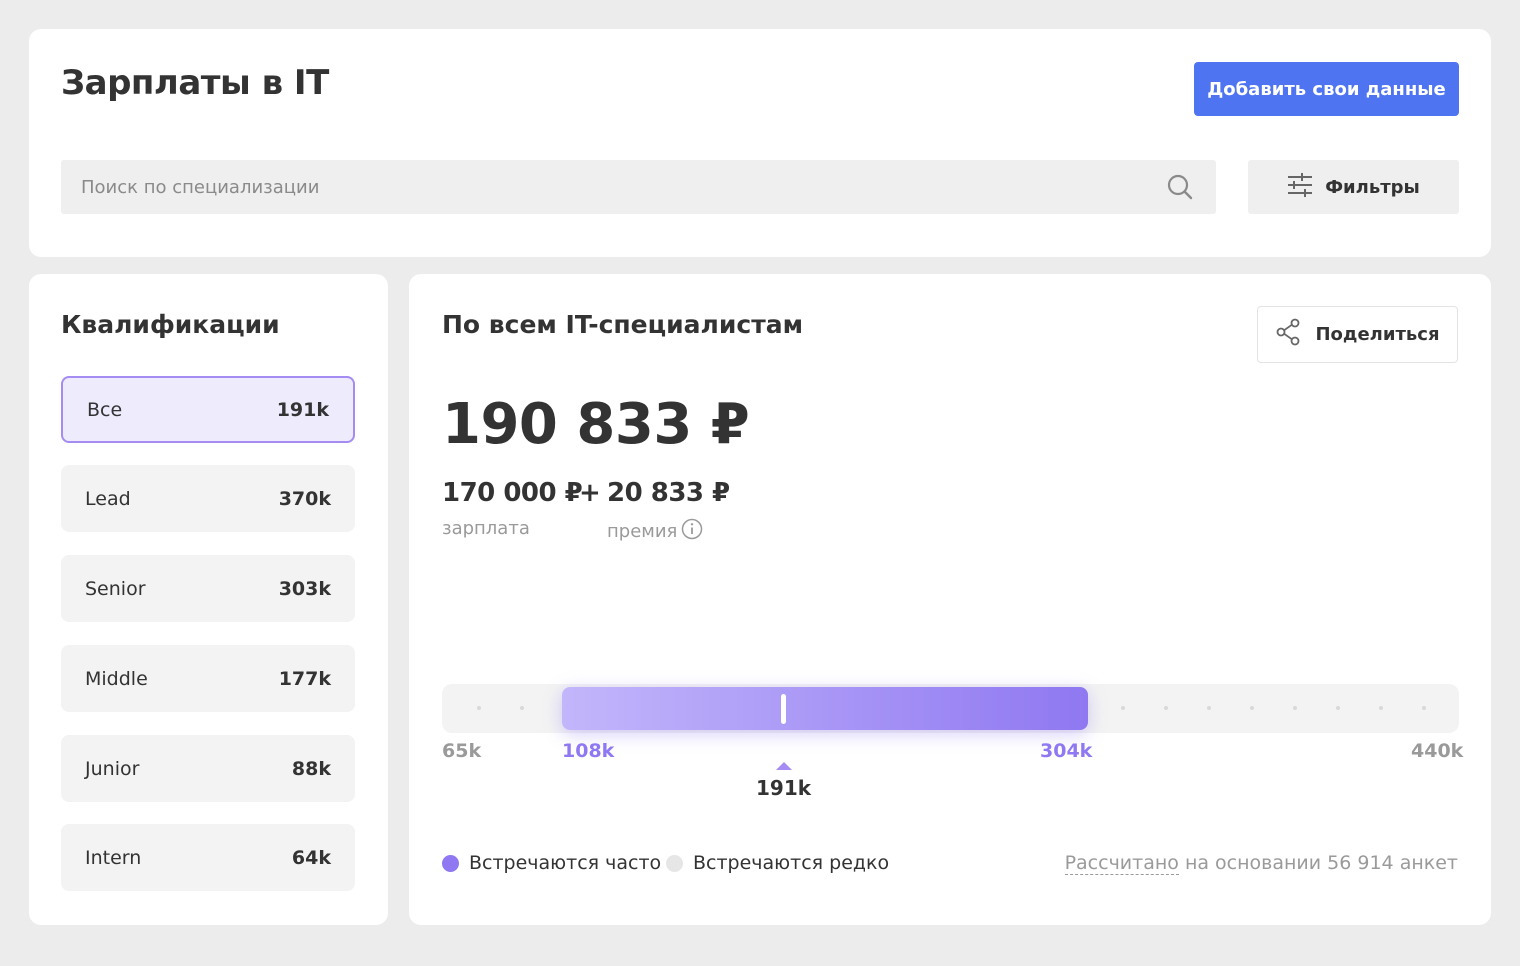 Image resolution: width=1520 pixels, height=966 pixels. Describe the element at coordinates (105, 409) in the screenshot. I see `qualification-label: Все` at that location.